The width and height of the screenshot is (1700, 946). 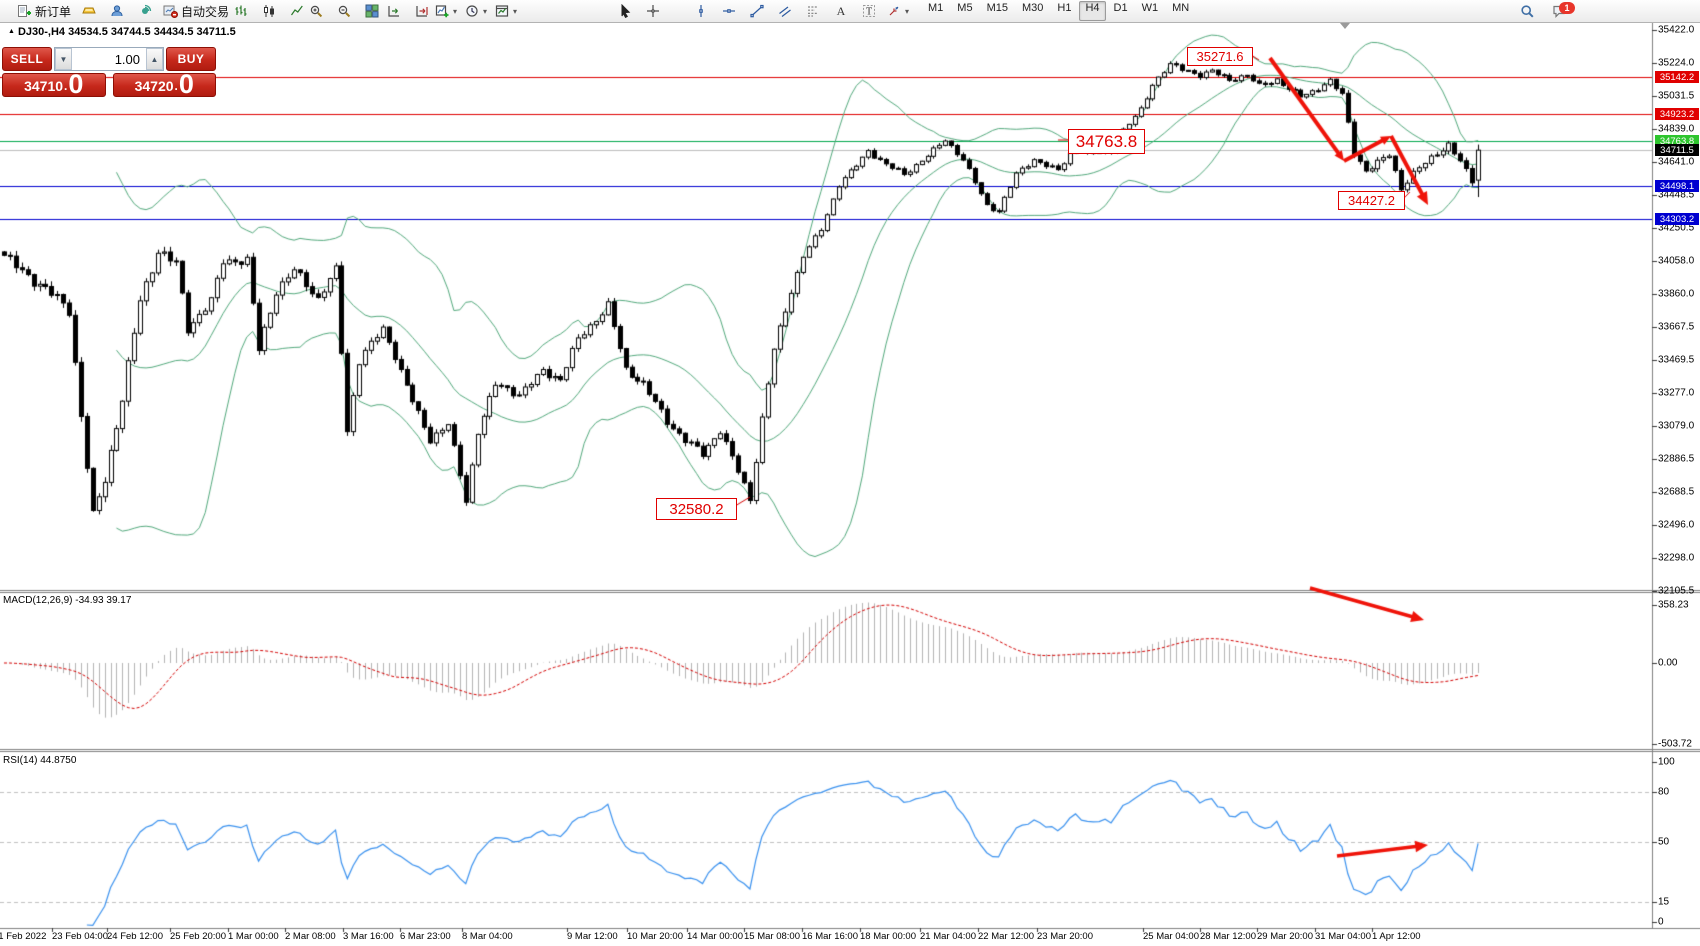 I want to click on date-tick-label: 1 Mar 00:00, so click(x=253, y=936).